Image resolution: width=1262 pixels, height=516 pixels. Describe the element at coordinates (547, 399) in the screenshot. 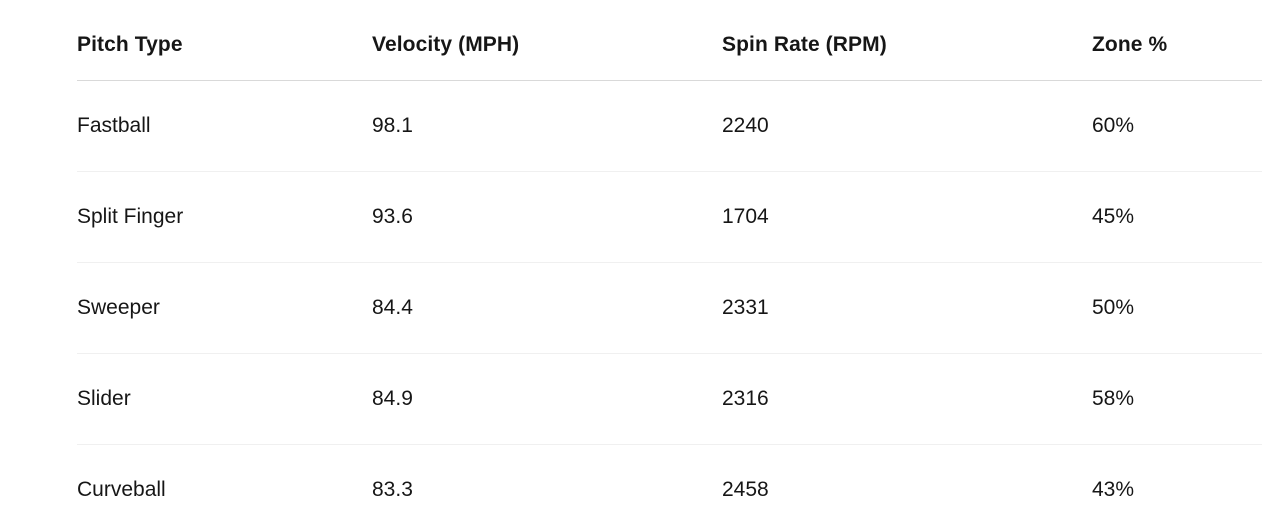

I see `cell-velocity: 84.9` at that location.